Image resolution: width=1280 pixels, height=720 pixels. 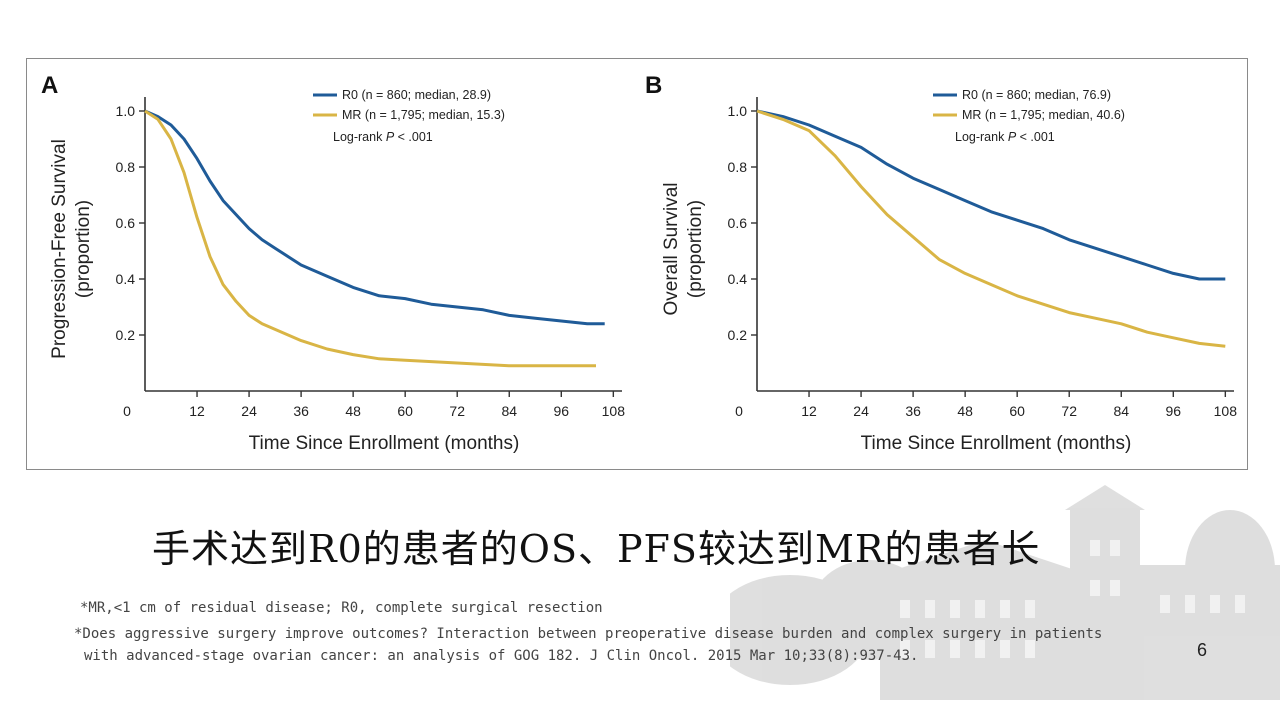 I want to click on building-watermark, so click(x=1005, y=592).